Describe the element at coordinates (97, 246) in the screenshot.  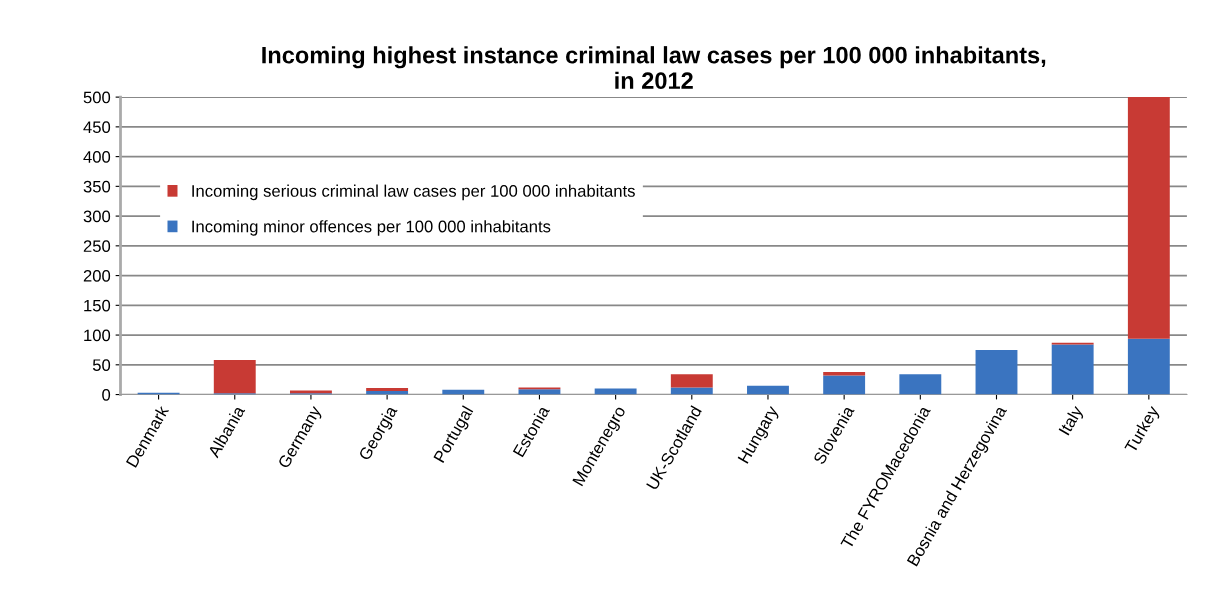
I see `y-tick-label: 250` at that location.